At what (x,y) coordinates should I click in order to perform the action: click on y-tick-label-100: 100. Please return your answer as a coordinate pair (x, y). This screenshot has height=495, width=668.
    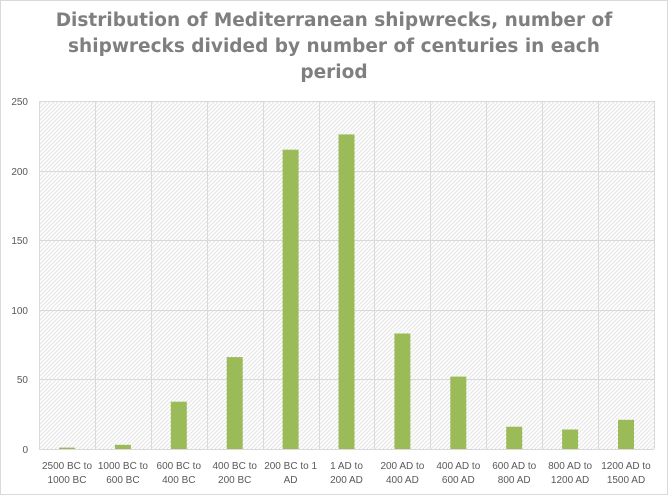
    Looking at the image, I should click on (19, 311).